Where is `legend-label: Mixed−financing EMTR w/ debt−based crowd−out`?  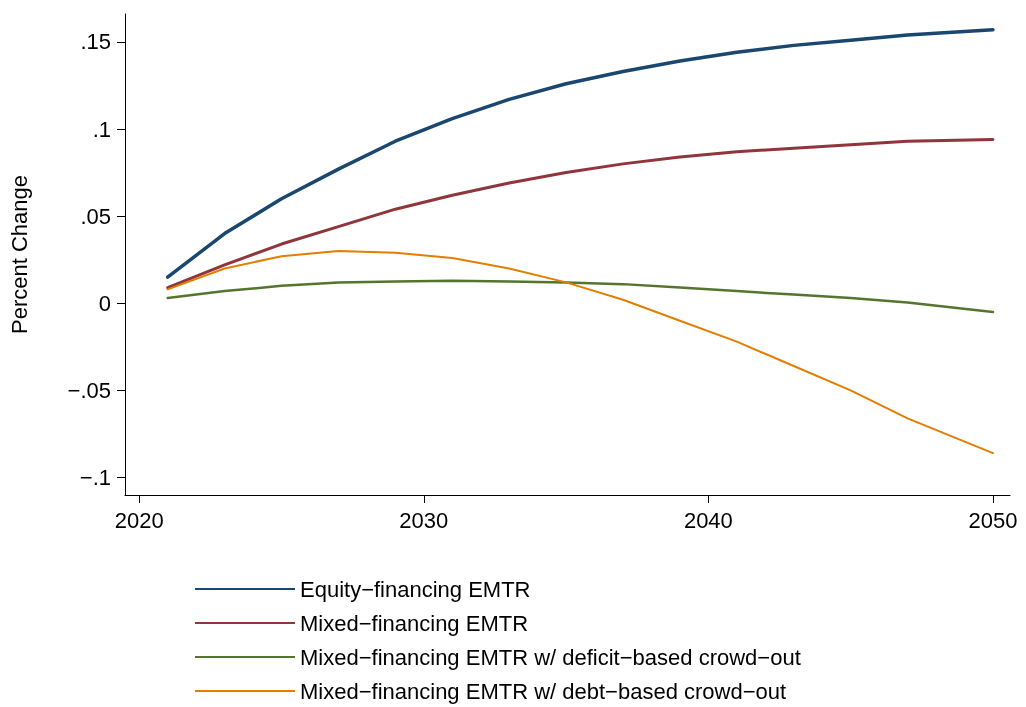 legend-label: Mixed−financing EMTR w/ debt−based crowd−out is located at coordinates (543, 691).